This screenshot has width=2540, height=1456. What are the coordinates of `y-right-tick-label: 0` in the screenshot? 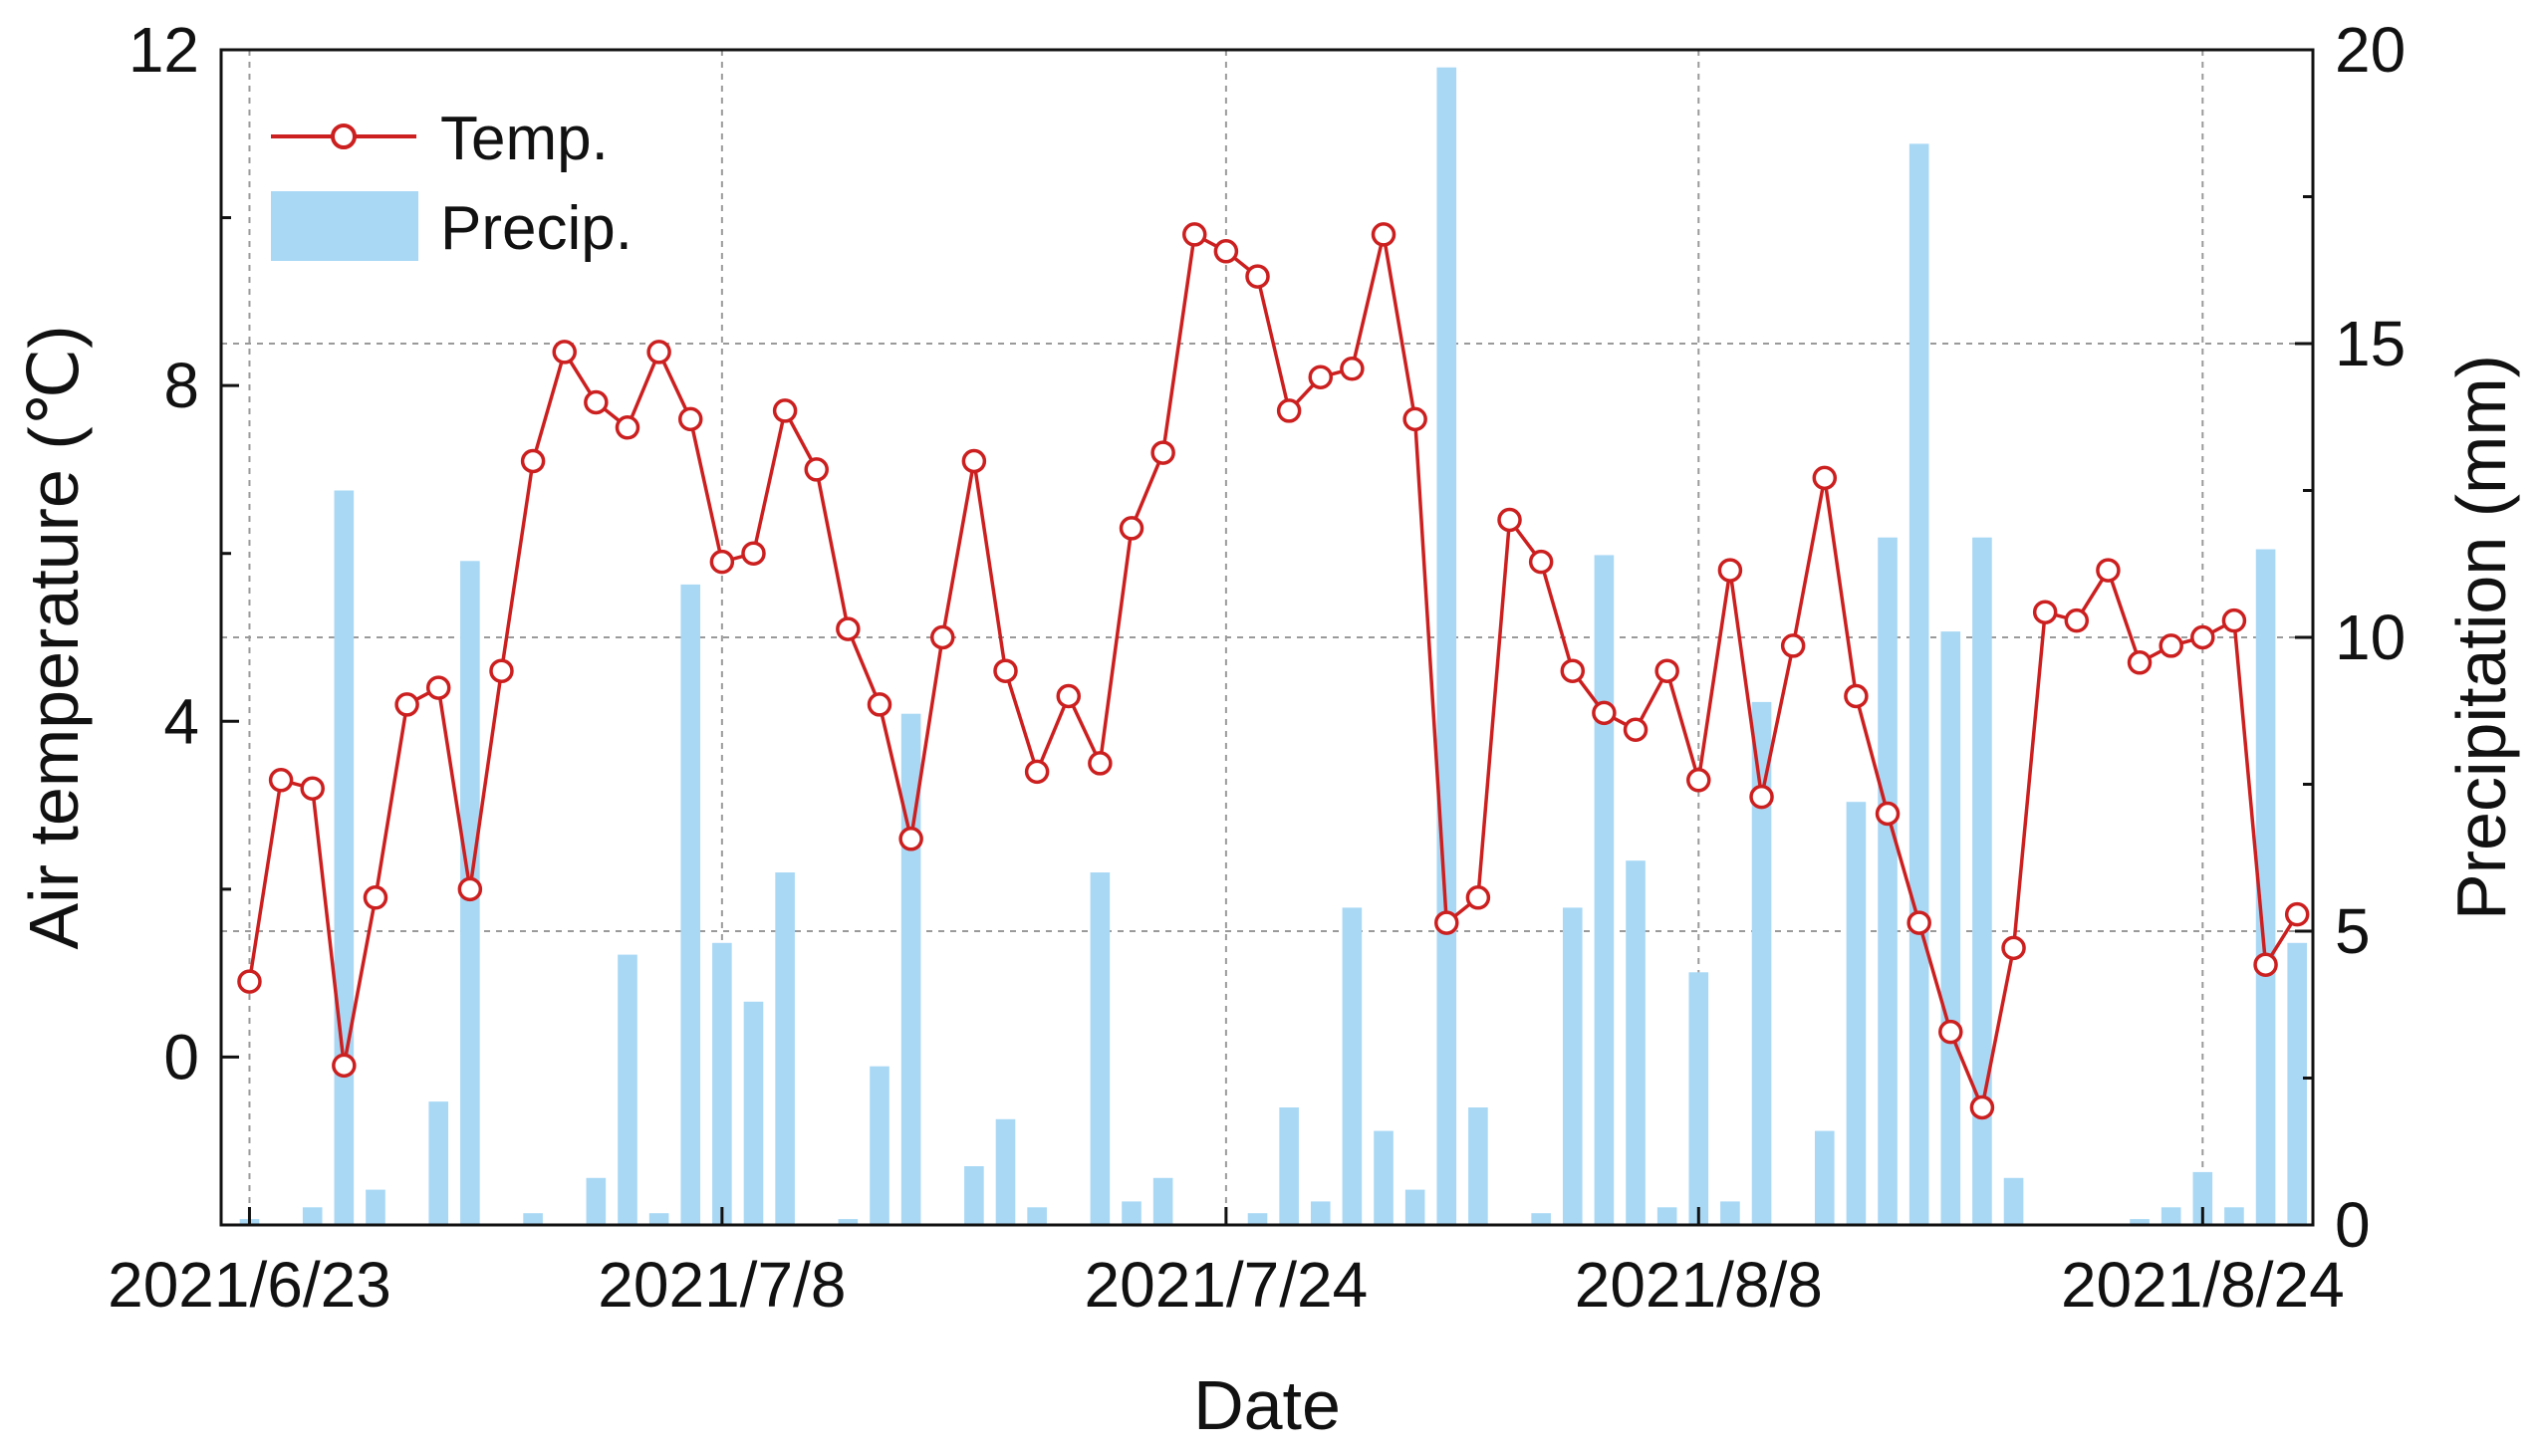 It's located at (2353, 1225).